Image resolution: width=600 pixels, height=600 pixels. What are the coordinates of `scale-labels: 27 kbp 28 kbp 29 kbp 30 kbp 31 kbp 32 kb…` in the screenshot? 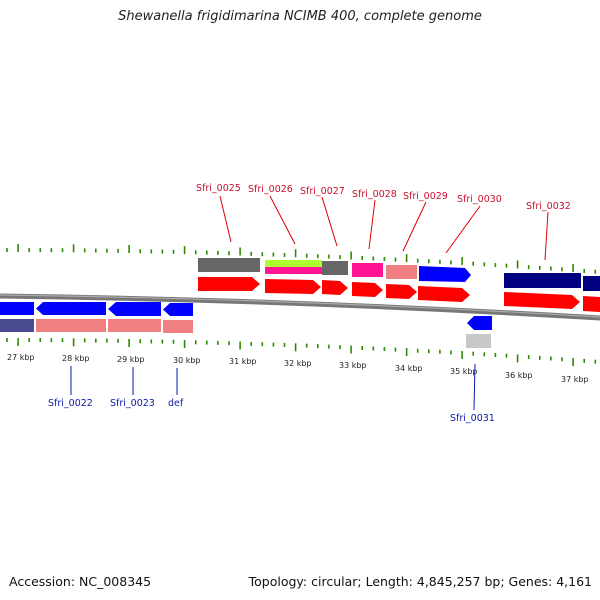 It's located at (298, 368).